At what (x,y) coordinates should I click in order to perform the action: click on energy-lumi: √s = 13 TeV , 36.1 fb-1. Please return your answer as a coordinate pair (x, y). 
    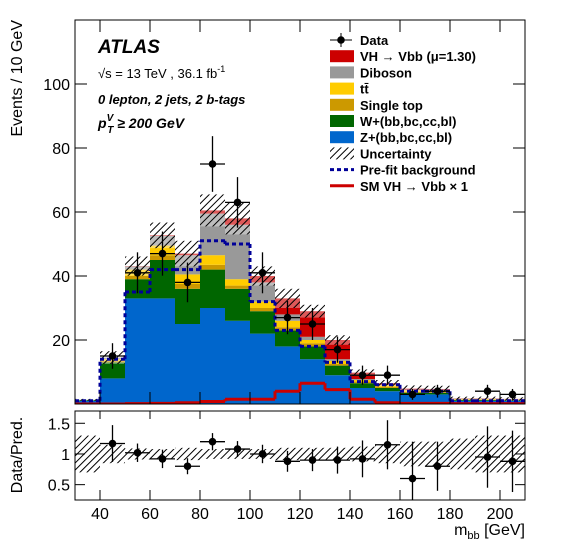
    Looking at the image, I should click on (161, 72).